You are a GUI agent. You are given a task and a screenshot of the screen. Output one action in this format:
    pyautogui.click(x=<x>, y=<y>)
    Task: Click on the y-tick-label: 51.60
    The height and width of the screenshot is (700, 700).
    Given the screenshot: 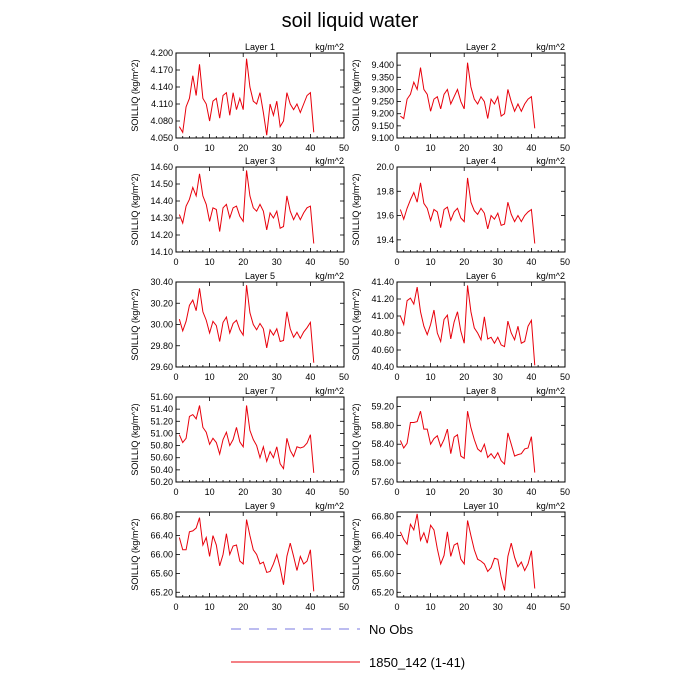 What is the action you would take?
    pyautogui.click(x=161, y=397)
    